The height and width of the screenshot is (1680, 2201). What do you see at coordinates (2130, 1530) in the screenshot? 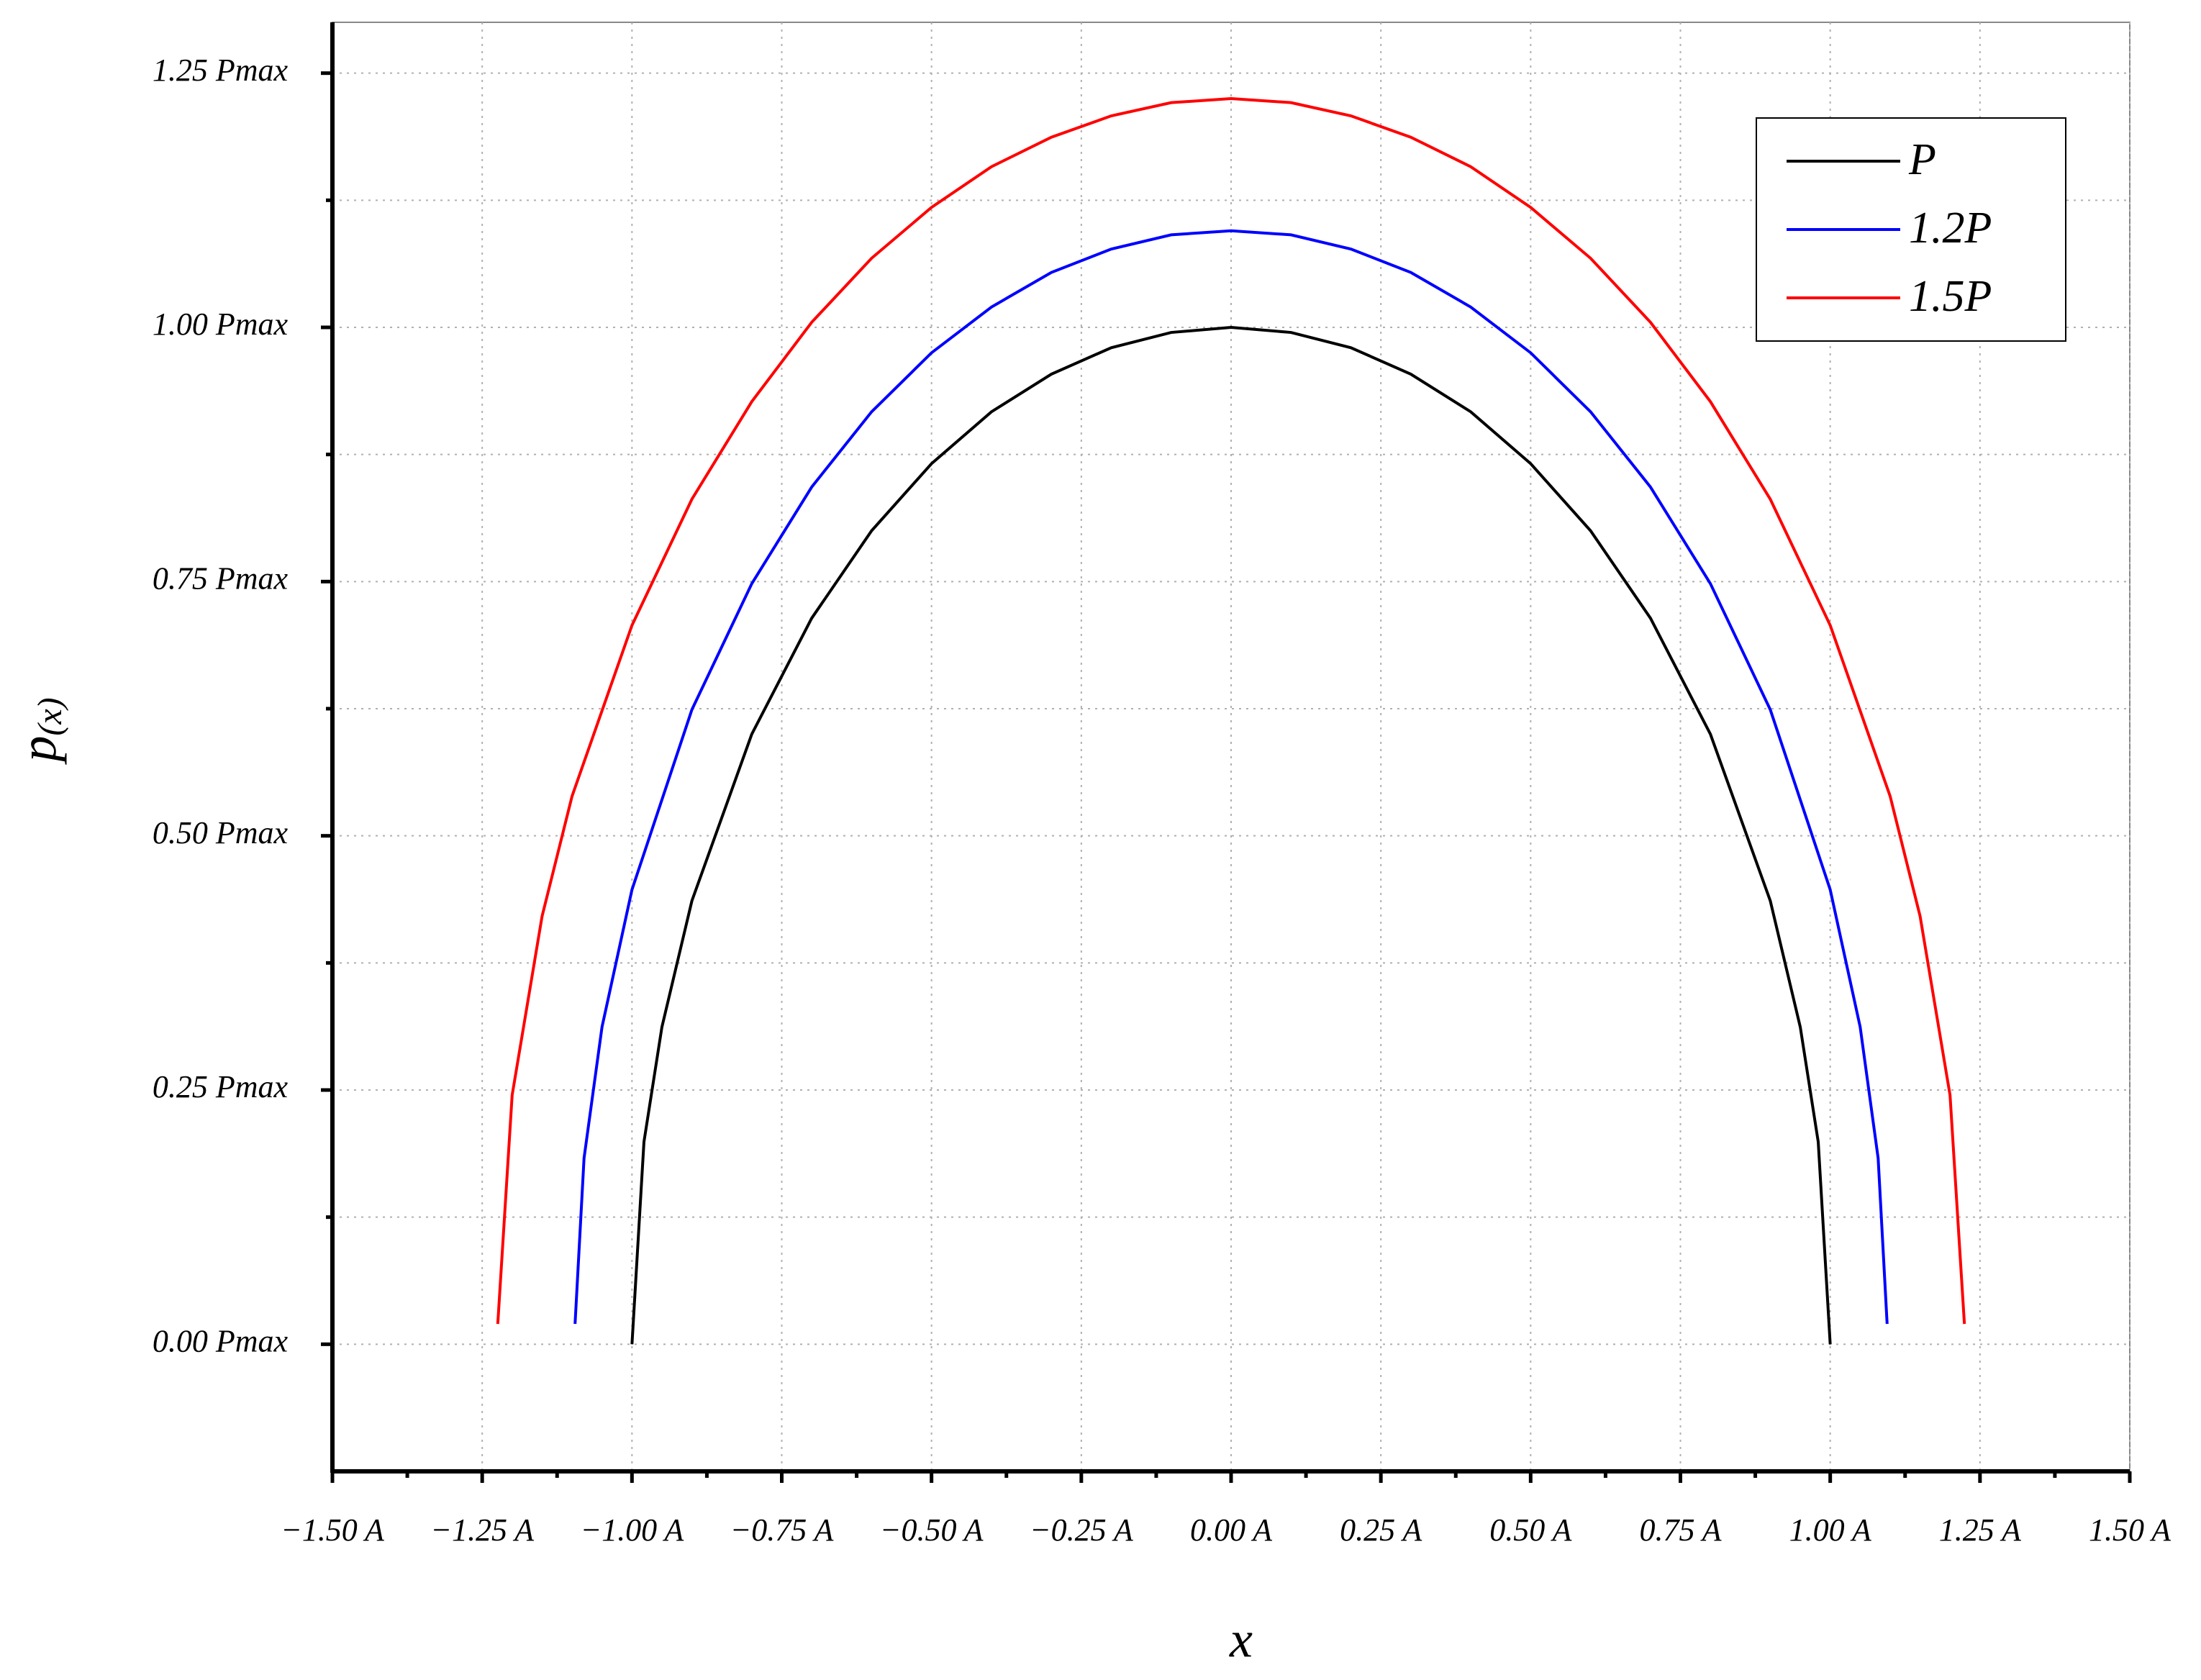
I see `x-tick-label: 1.50 A` at bounding box center [2130, 1530].